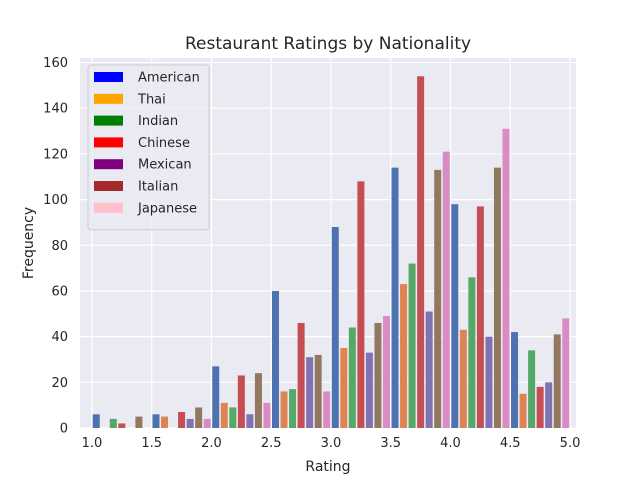  Describe the element at coordinates (151, 443) in the screenshot. I see `x-tick-label: 1.5` at that location.